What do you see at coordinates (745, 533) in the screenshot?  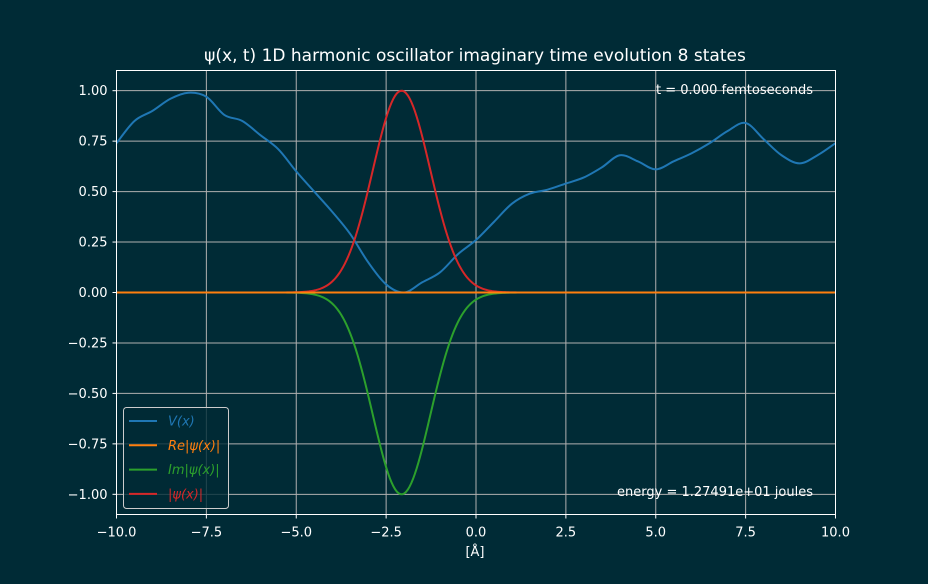 I see `x-tick-label: 7.5` at bounding box center [745, 533].